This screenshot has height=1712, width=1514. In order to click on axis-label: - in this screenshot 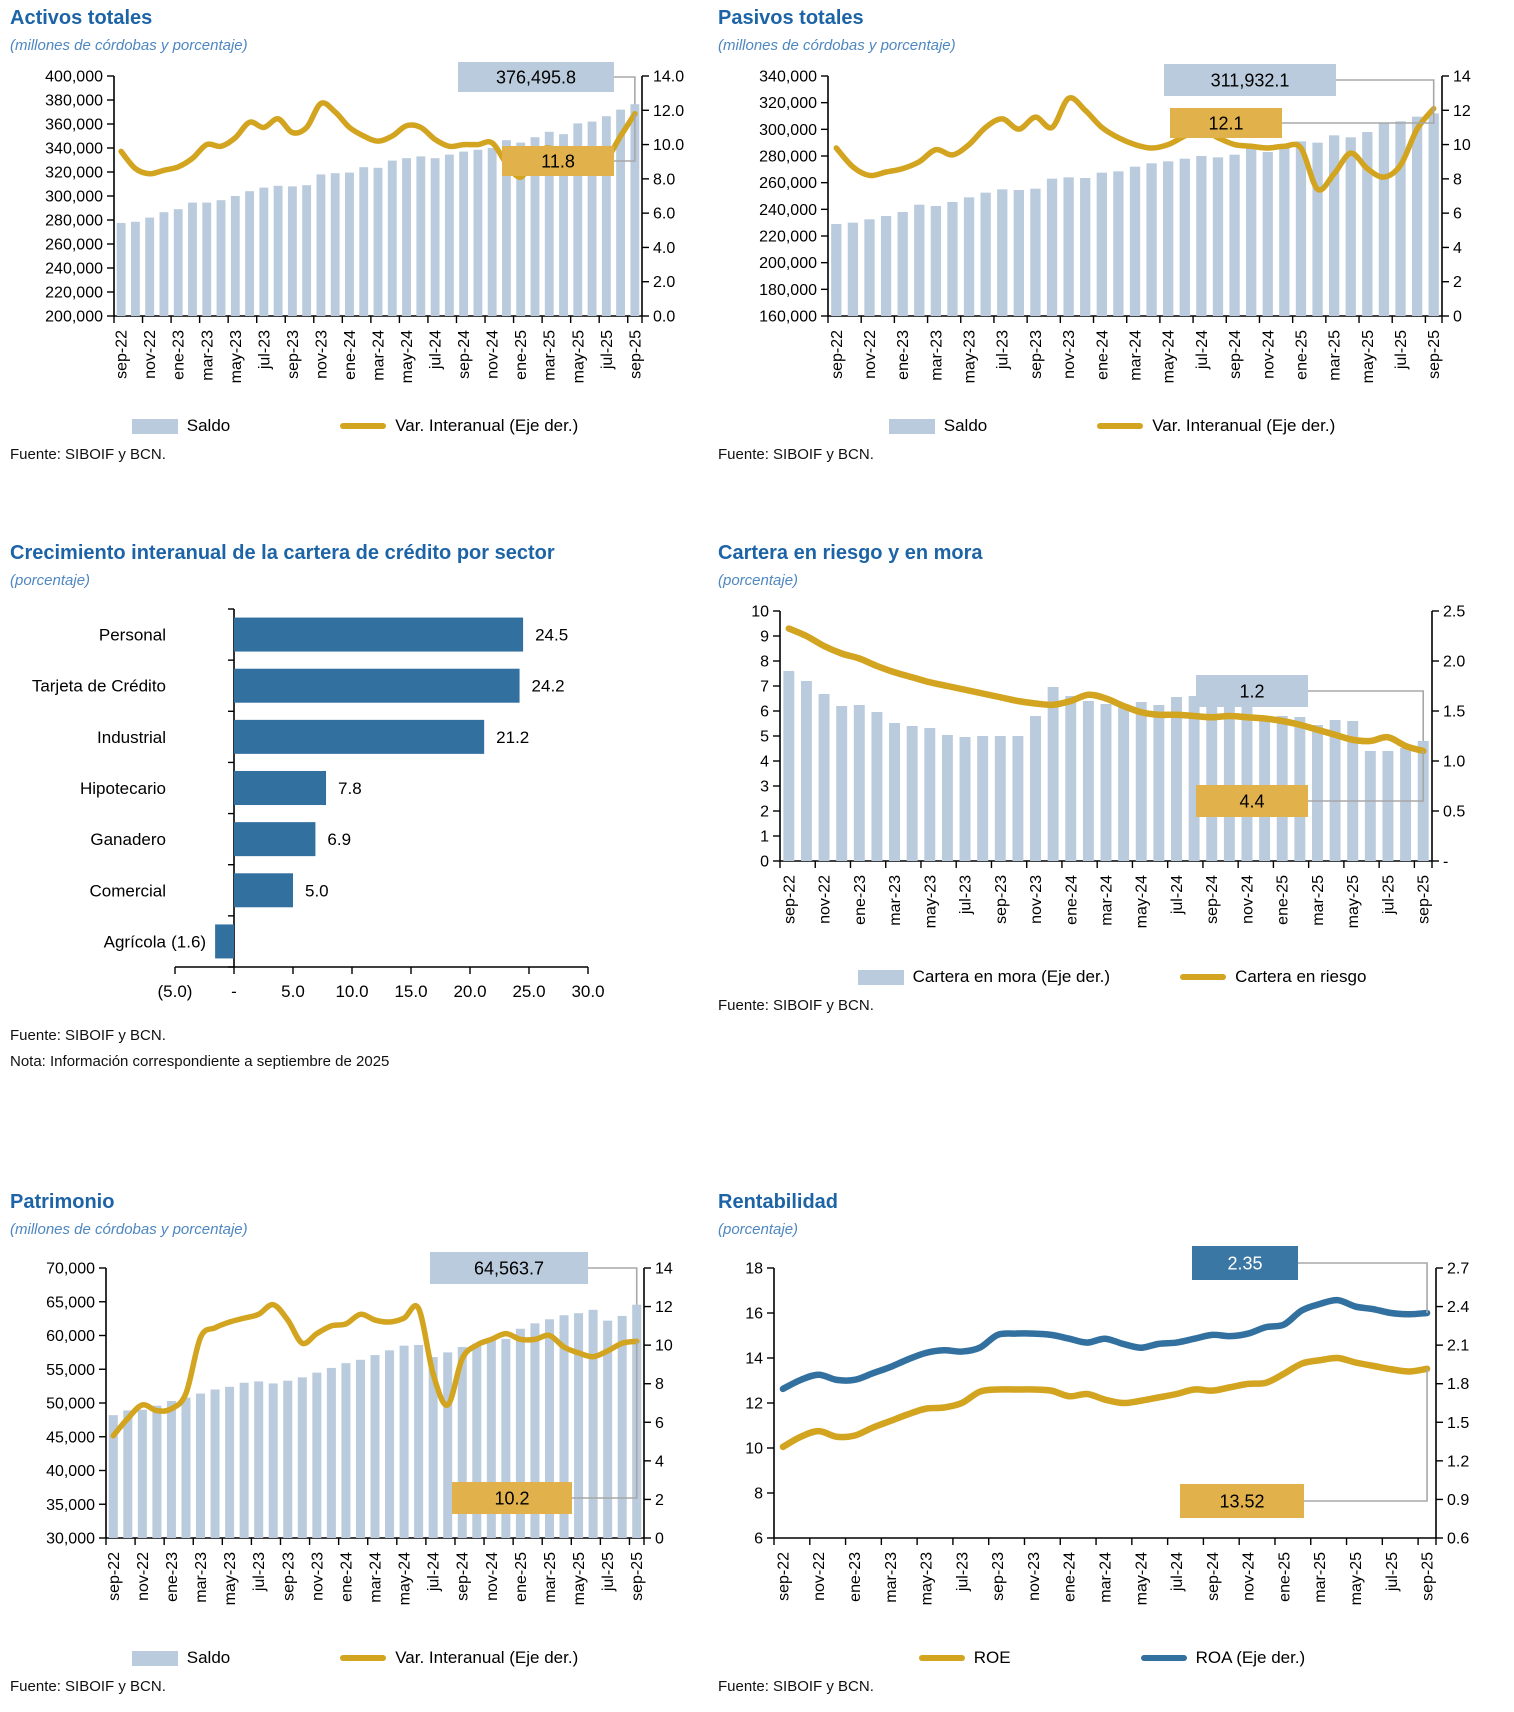, I will do `click(234, 991)`.